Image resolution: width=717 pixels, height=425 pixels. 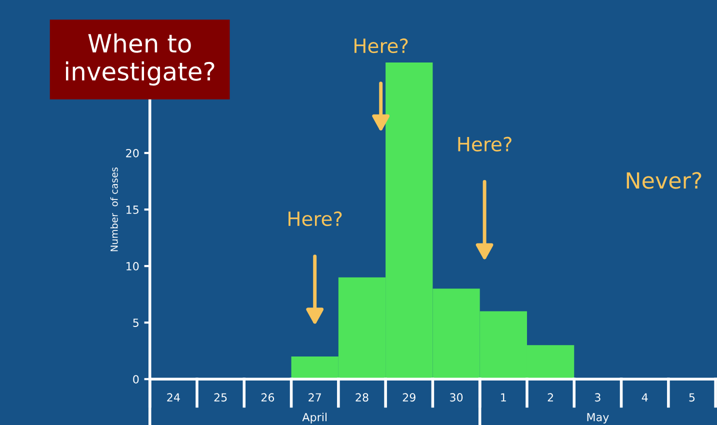 What do you see at coordinates (140, 59) in the screenshot?
I see `chart-title: When to investigate?` at bounding box center [140, 59].